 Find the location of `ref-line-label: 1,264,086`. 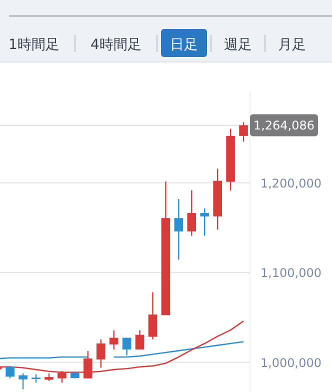

ref-line-label: 1,264,086 is located at coordinates (284, 125).